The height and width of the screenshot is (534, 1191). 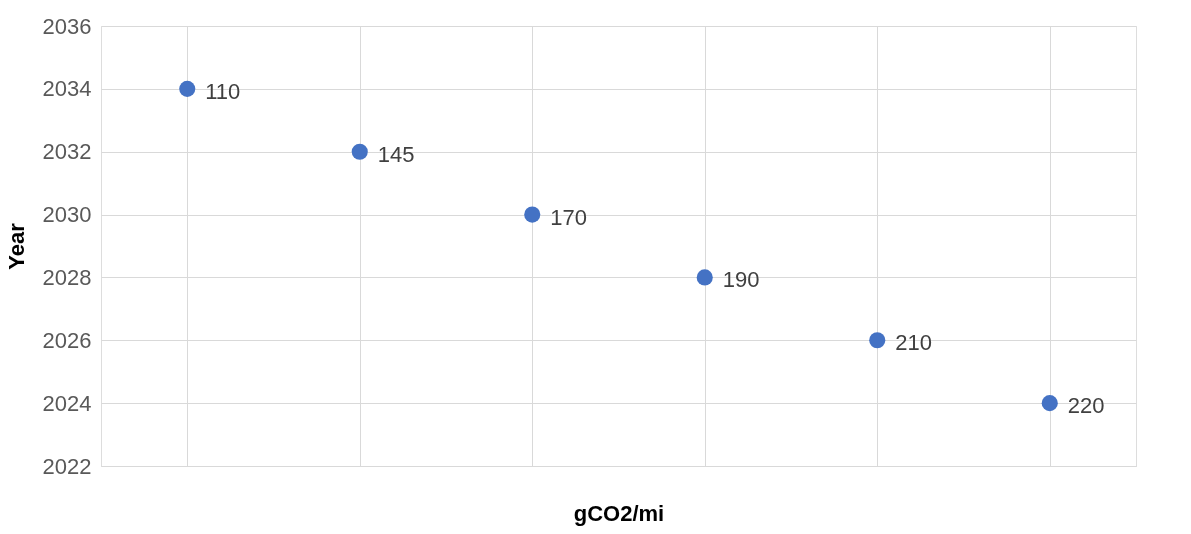 What do you see at coordinates (16, 246) in the screenshot?
I see `y-axis-title: Year` at bounding box center [16, 246].